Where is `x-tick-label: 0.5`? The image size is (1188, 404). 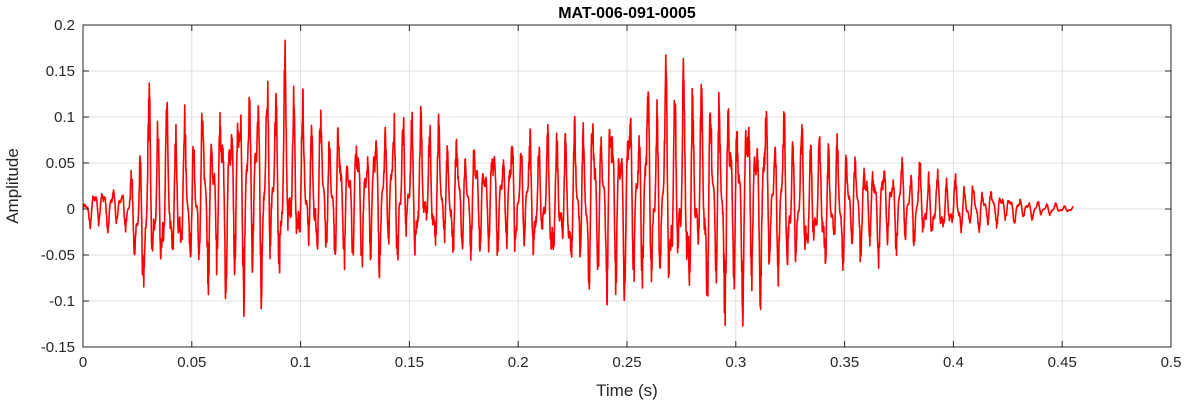 x-tick-label: 0.5 is located at coordinates (1171, 362).